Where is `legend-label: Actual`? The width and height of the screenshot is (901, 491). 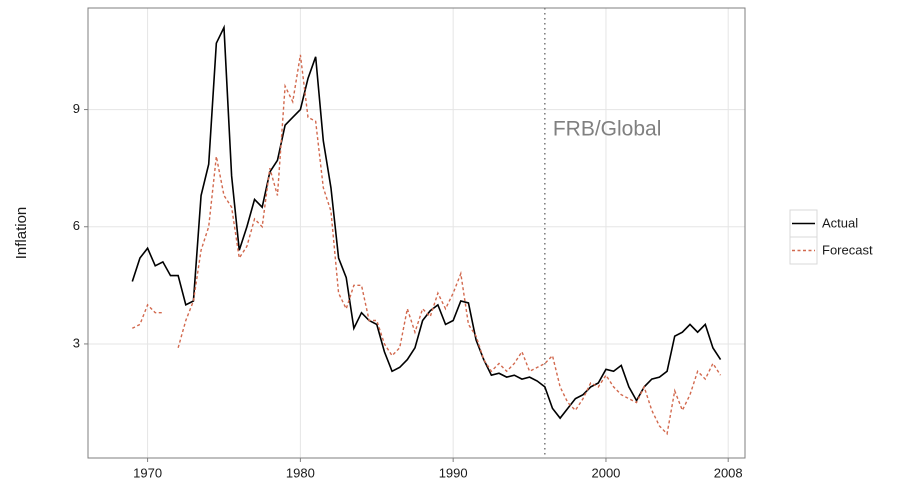 legend-label: Actual is located at coordinates (840, 222).